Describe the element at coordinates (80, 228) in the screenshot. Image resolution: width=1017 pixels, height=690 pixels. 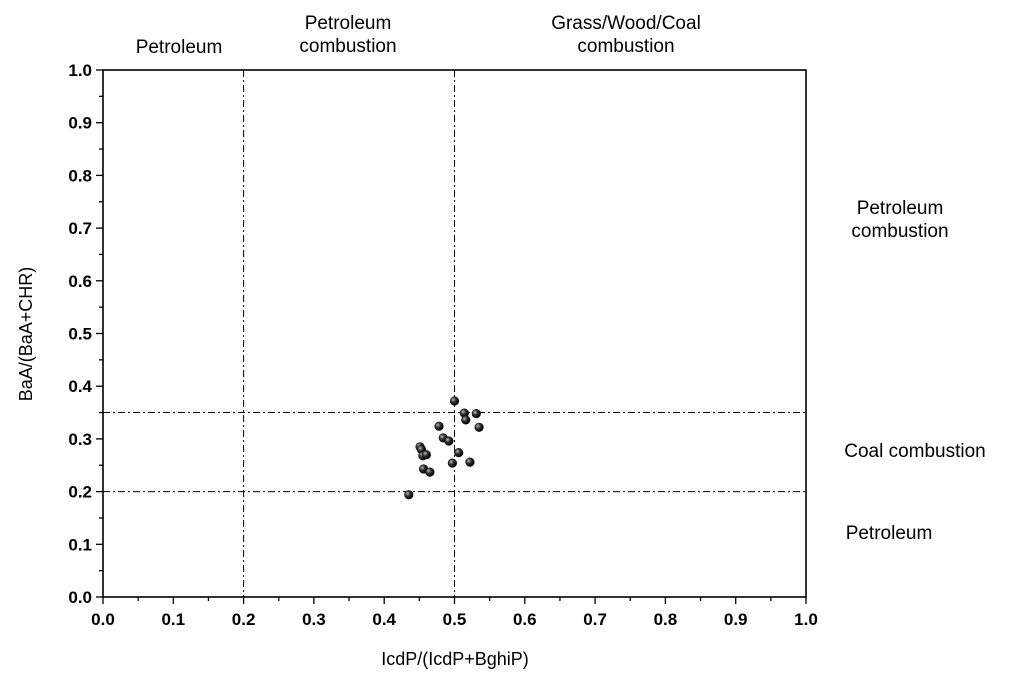
I see `y-tick-label: 0.7` at that location.